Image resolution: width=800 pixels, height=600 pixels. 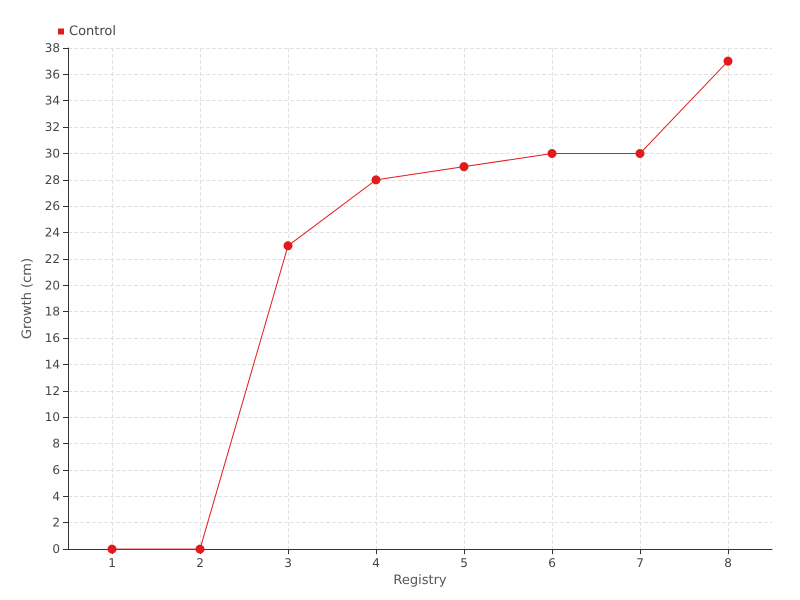 I want to click on x-tick-label: 6, so click(x=552, y=563).